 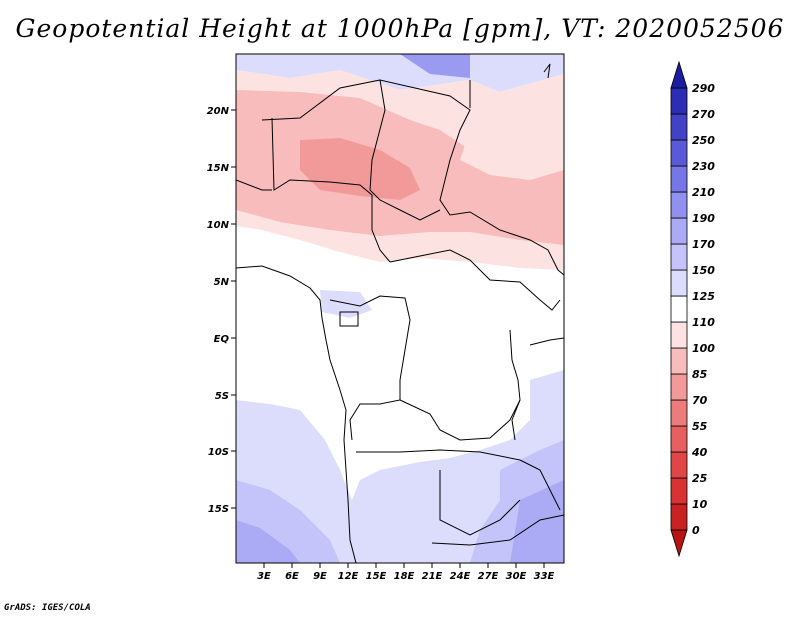 What do you see at coordinates (703, 140) in the screenshot?
I see `colorbar-label: 250` at bounding box center [703, 140].